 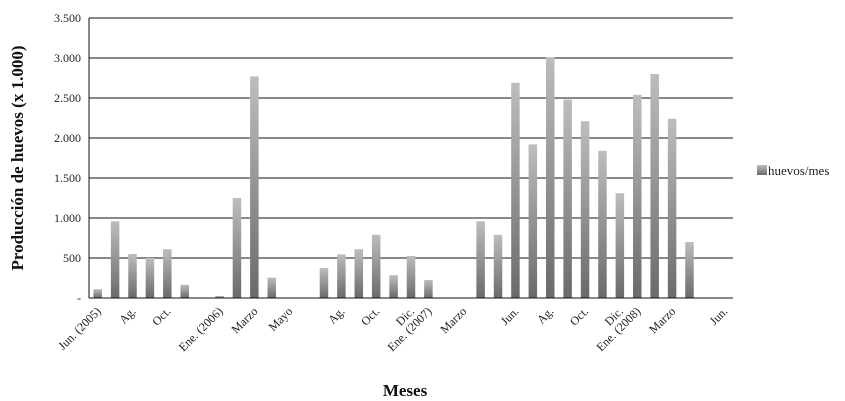 What do you see at coordinates (762, 170) in the screenshot?
I see `legend-swatch` at bounding box center [762, 170].